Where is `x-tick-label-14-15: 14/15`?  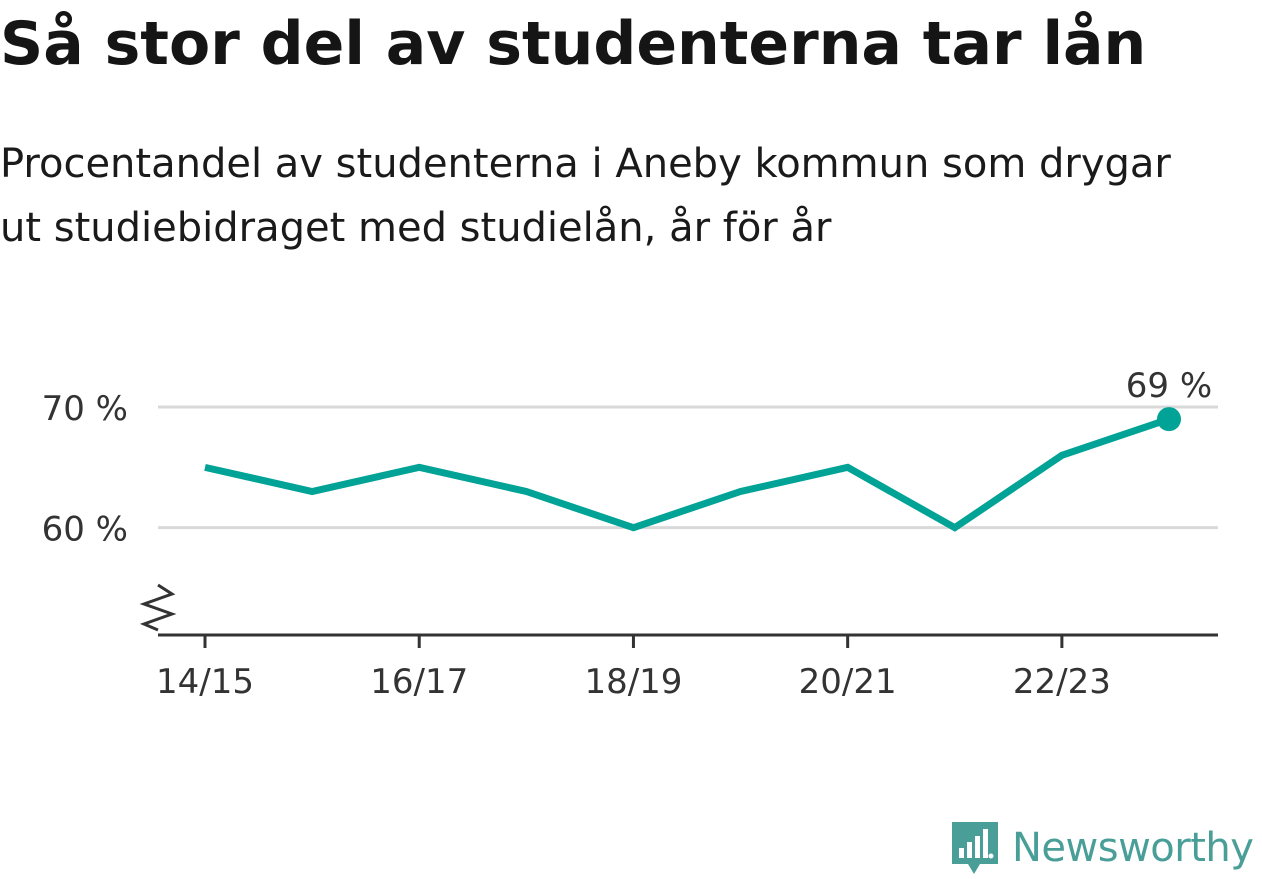 x-tick-label-14-15: 14/15 is located at coordinates (205, 682).